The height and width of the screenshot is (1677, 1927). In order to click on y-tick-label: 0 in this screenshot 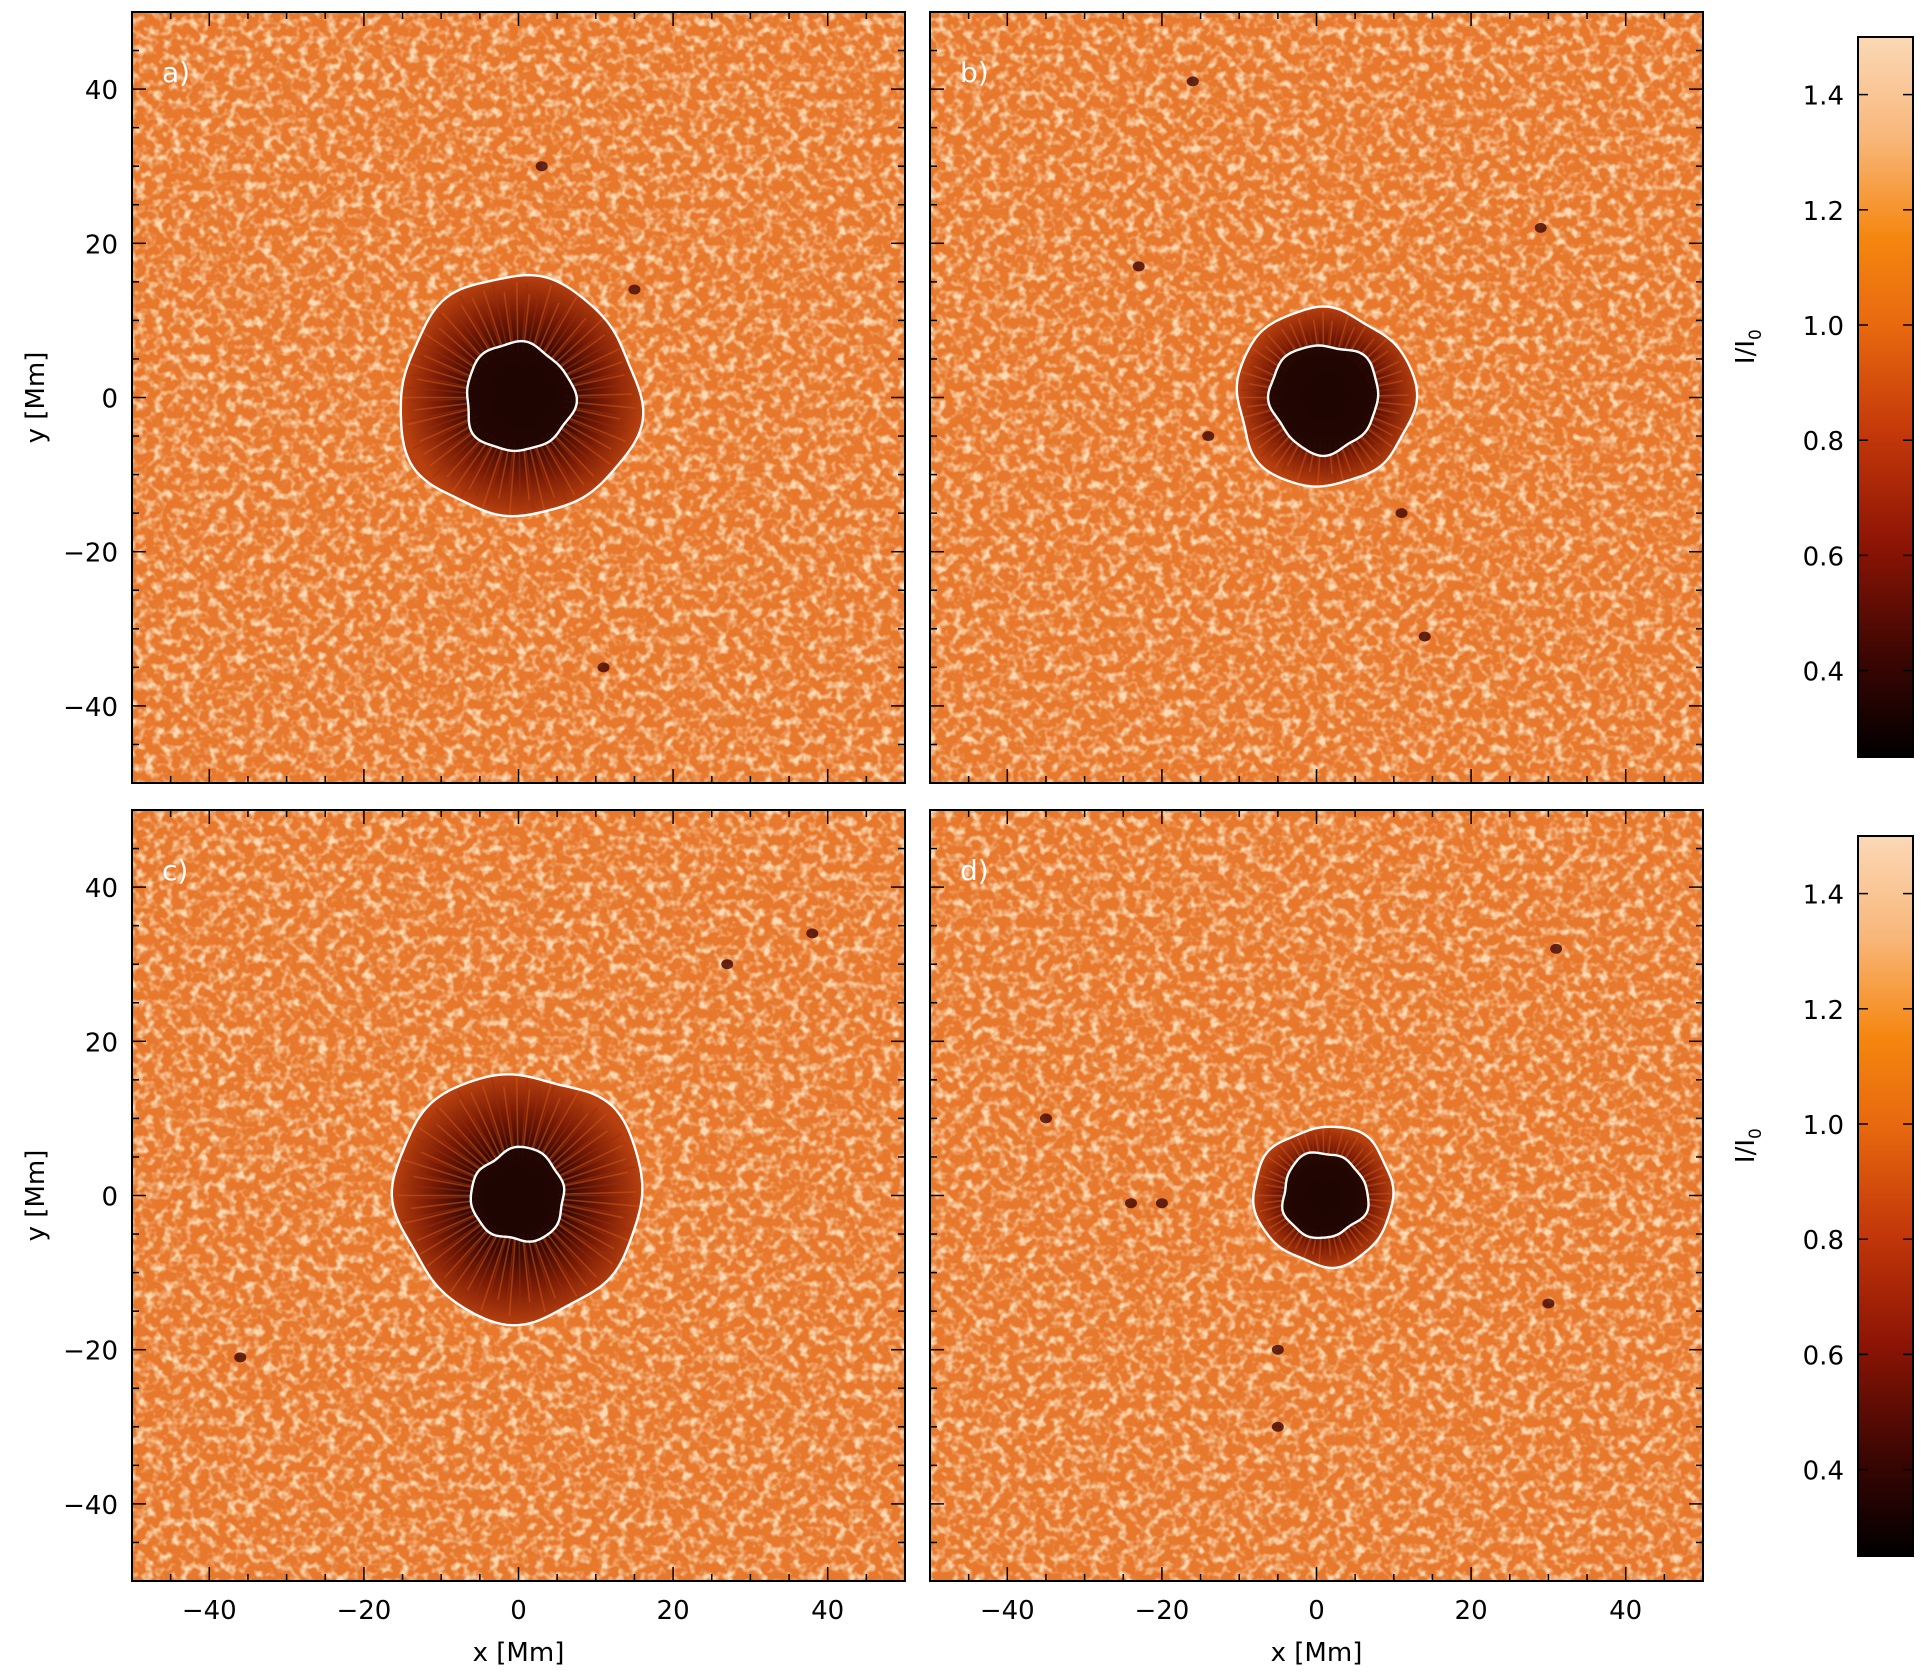, I will do `click(109, 1198)`.